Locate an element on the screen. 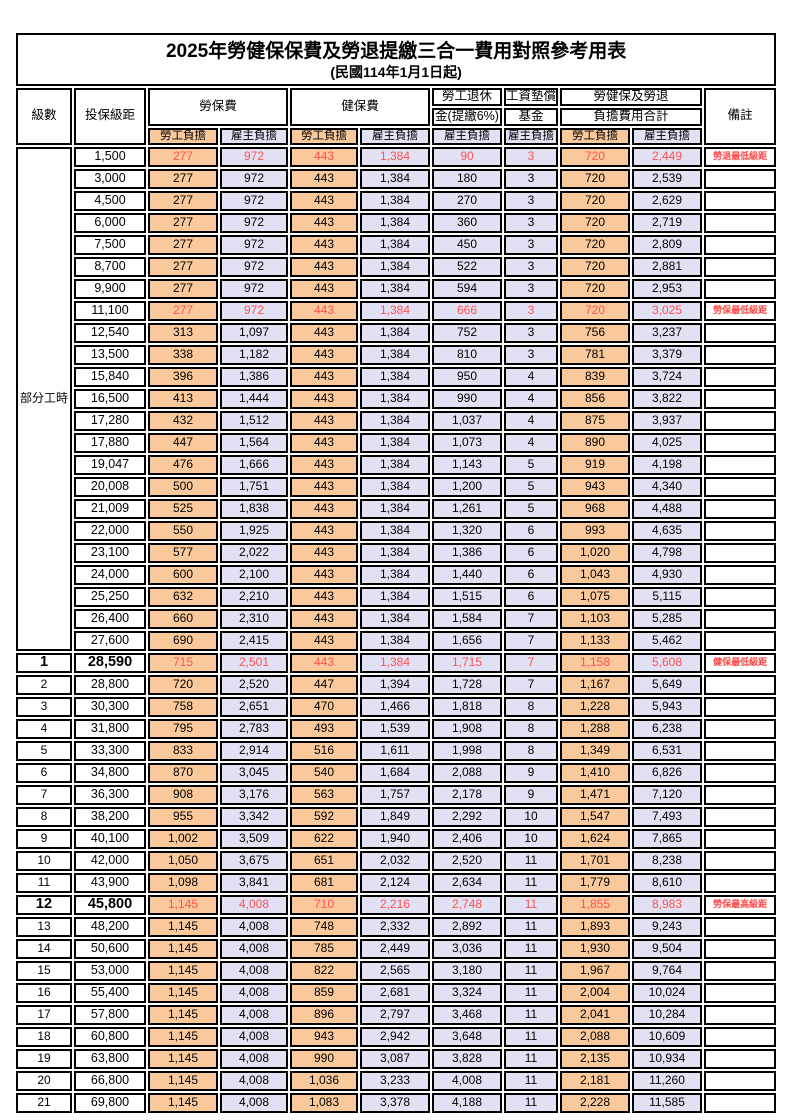 This screenshot has width=791, height=1120. subheader-pension-employer: 雇主負擔 is located at coordinates (467, 136).